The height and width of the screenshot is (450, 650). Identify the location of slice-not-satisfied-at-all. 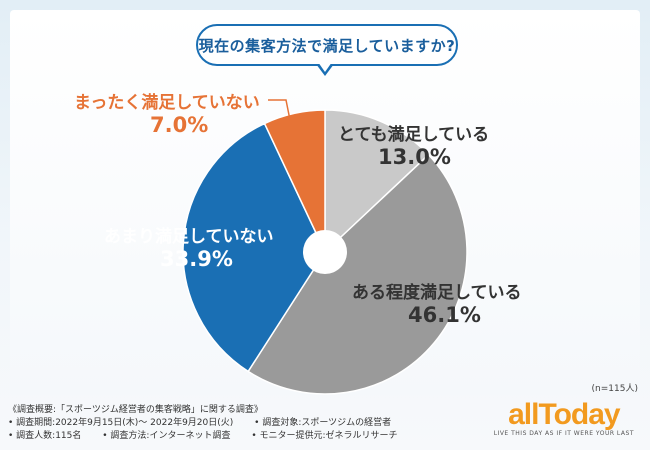
(294, 181).